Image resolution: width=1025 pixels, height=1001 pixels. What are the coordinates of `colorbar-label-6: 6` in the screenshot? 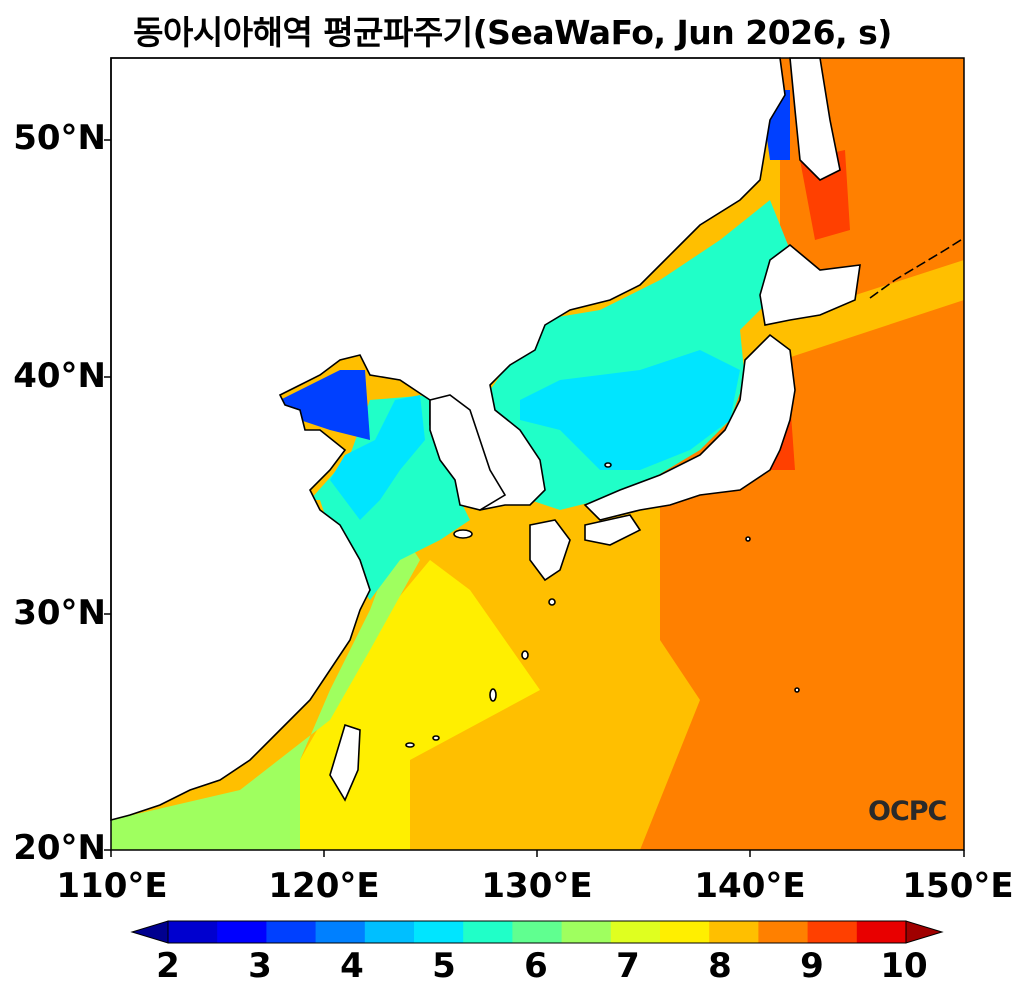 It's located at (536, 966).